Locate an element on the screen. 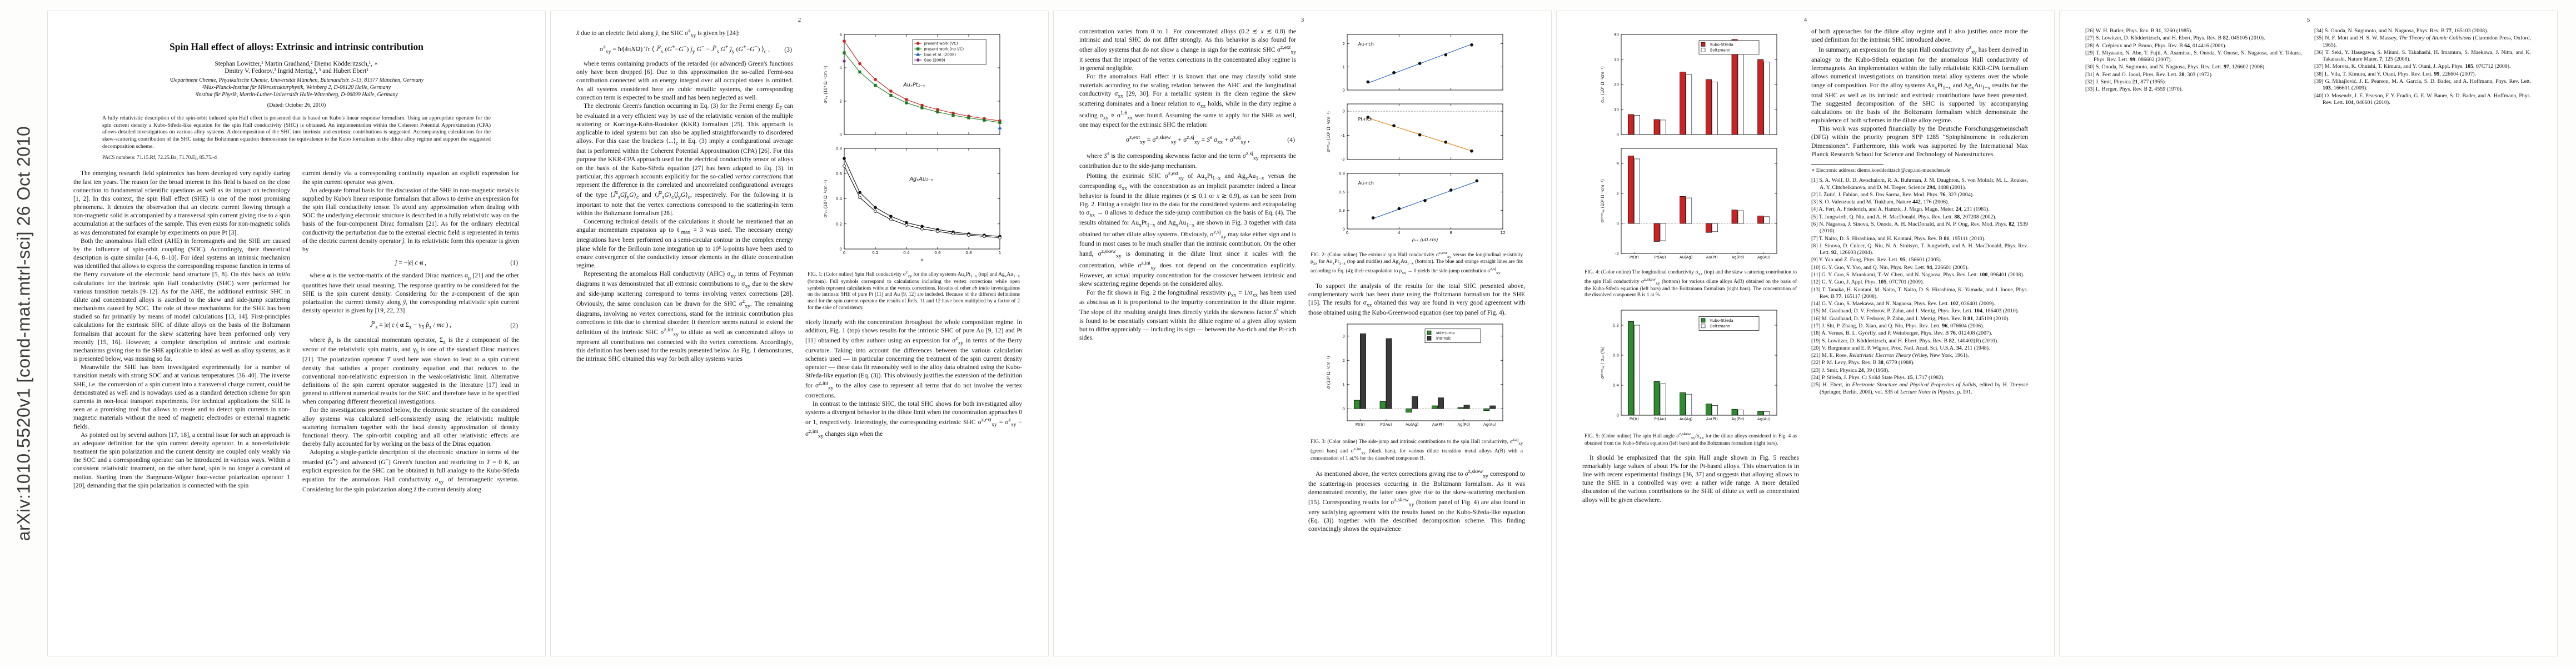 Image resolution: width=2576 pixels, height=667 pixels. svg-text: intrinsic is located at coordinates (1443, 338).